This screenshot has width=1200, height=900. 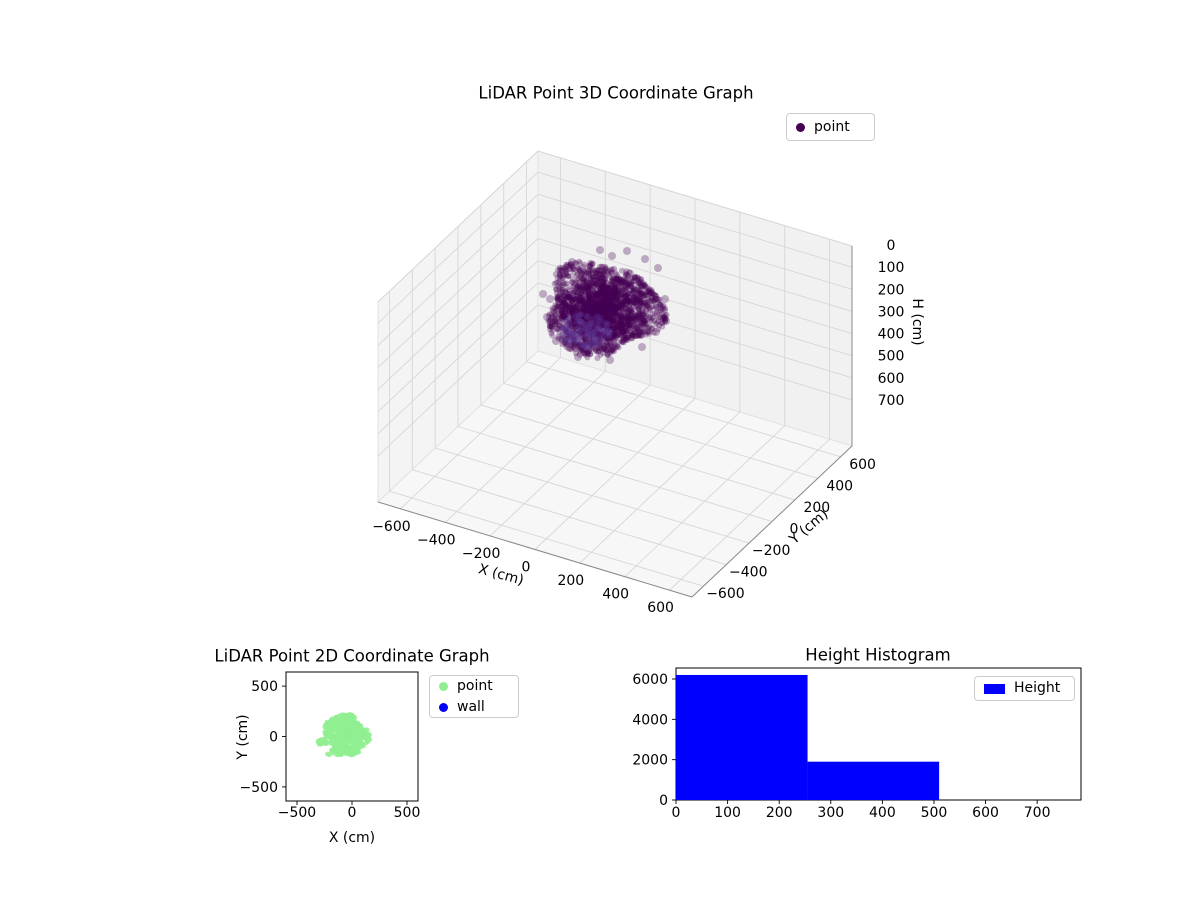 What do you see at coordinates (570, 581) in the screenshot?
I see `tick-label: 200` at bounding box center [570, 581].